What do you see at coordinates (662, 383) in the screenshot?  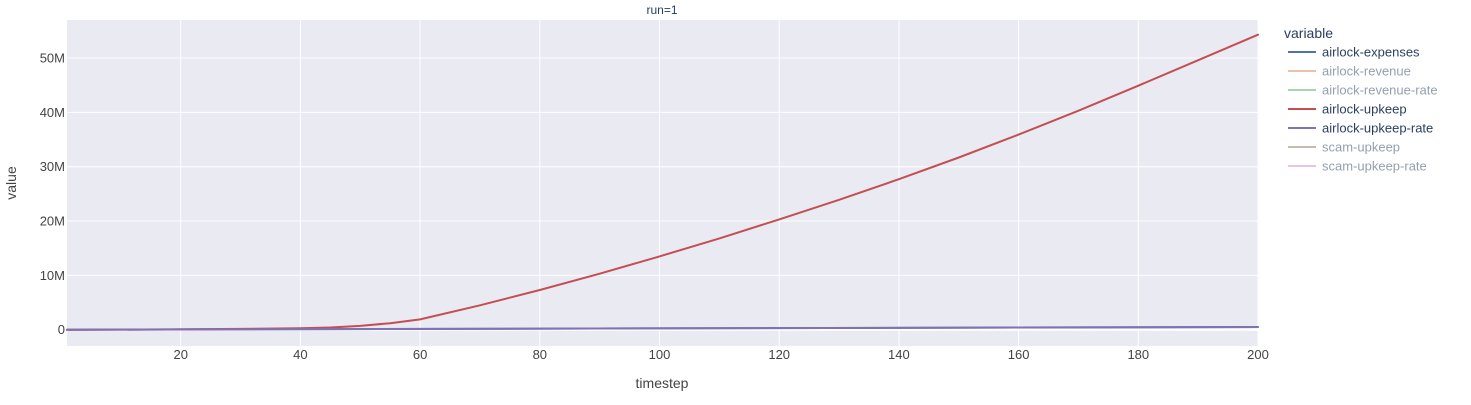 I see `x-axis-title: timestep` at bounding box center [662, 383].